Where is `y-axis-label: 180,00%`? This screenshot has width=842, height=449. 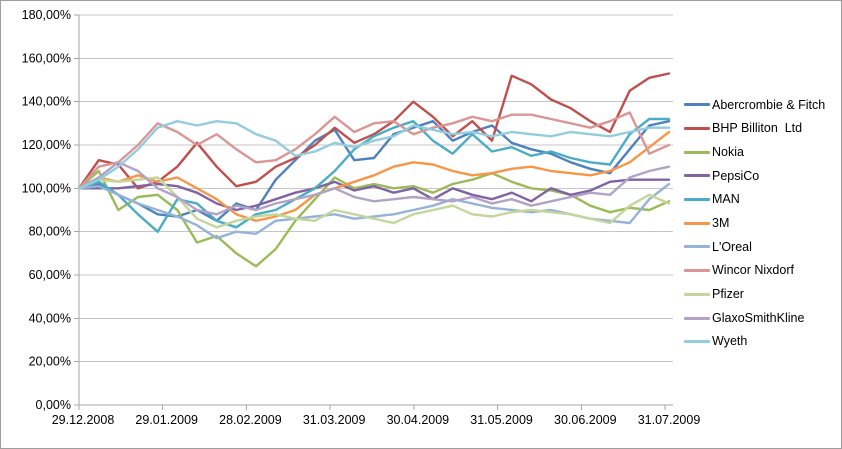
y-axis-label: 180,00% is located at coordinates (46, 15).